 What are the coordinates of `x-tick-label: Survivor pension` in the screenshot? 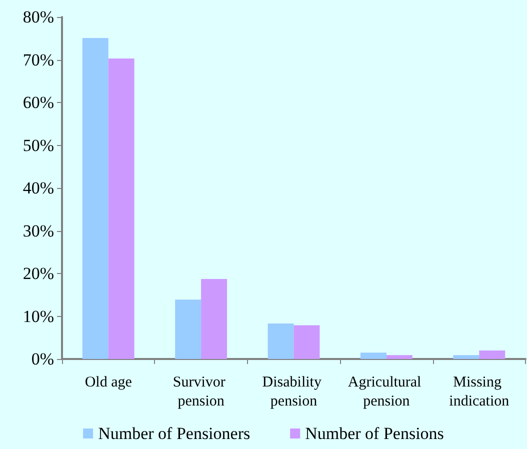 It's located at (201, 392).